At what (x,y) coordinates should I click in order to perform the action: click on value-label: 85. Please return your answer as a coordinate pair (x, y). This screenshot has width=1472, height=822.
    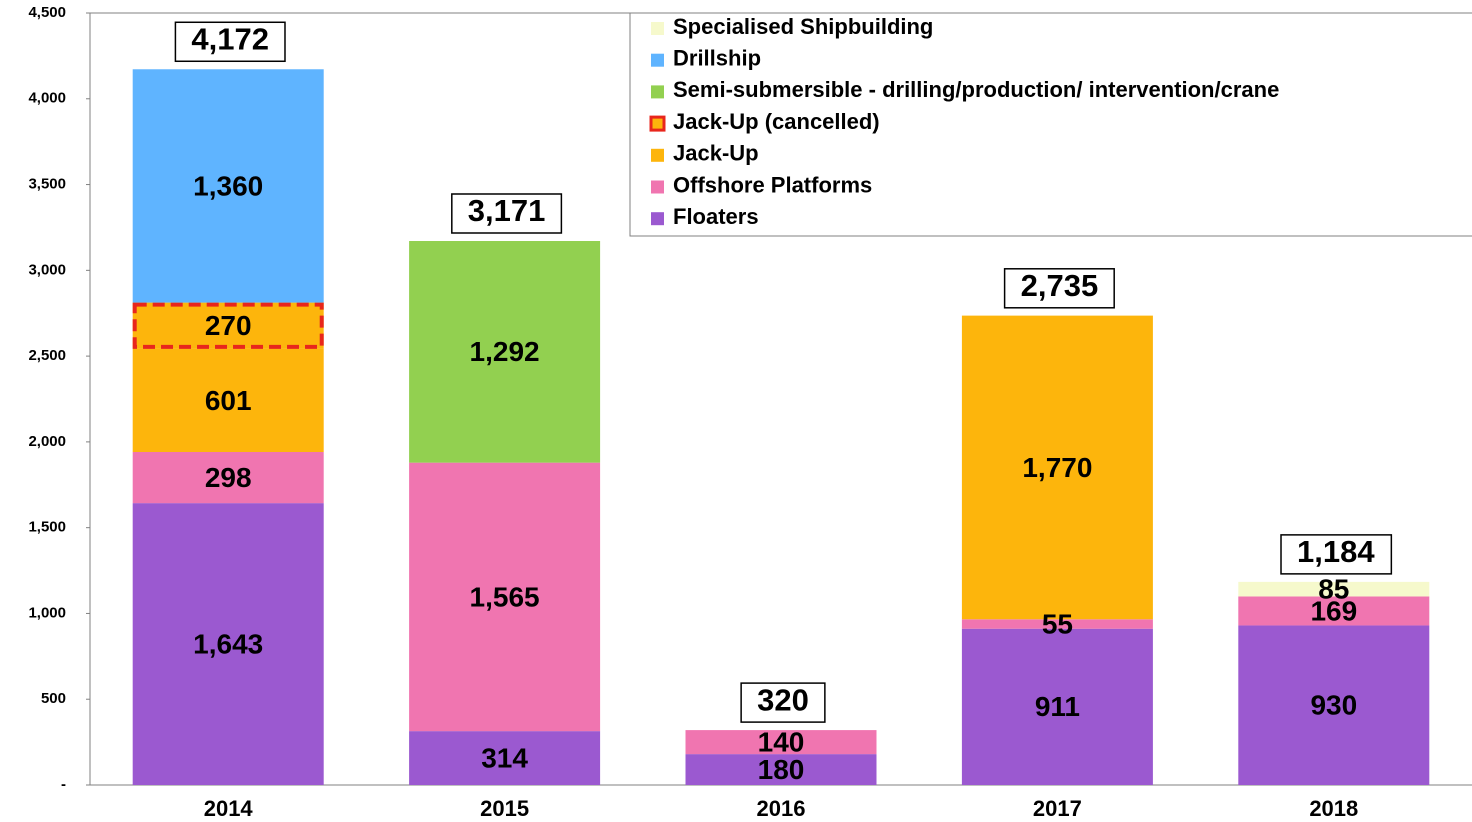
    Looking at the image, I should click on (1333, 589).